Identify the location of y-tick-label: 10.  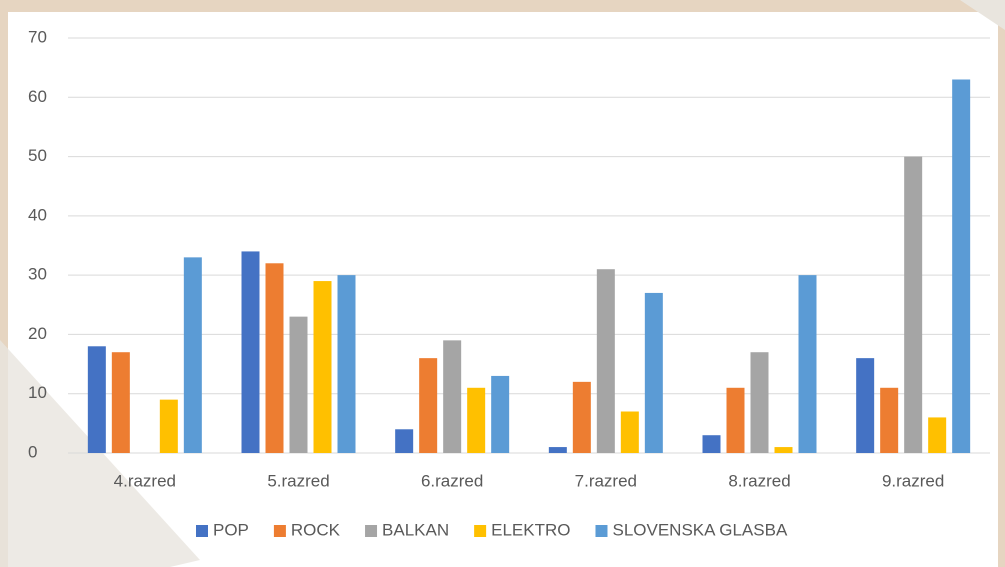
(37, 392).